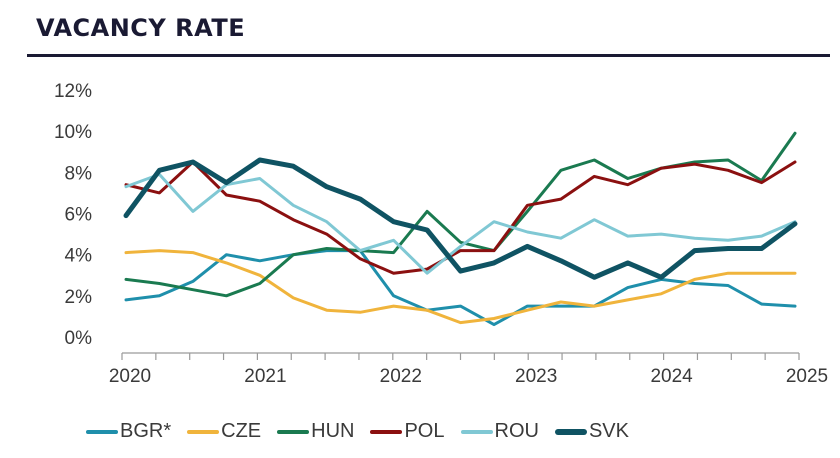 The height and width of the screenshot is (458, 840). Describe the element at coordinates (536, 376) in the screenshot. I see `x-tick-label: 2023` at that location.